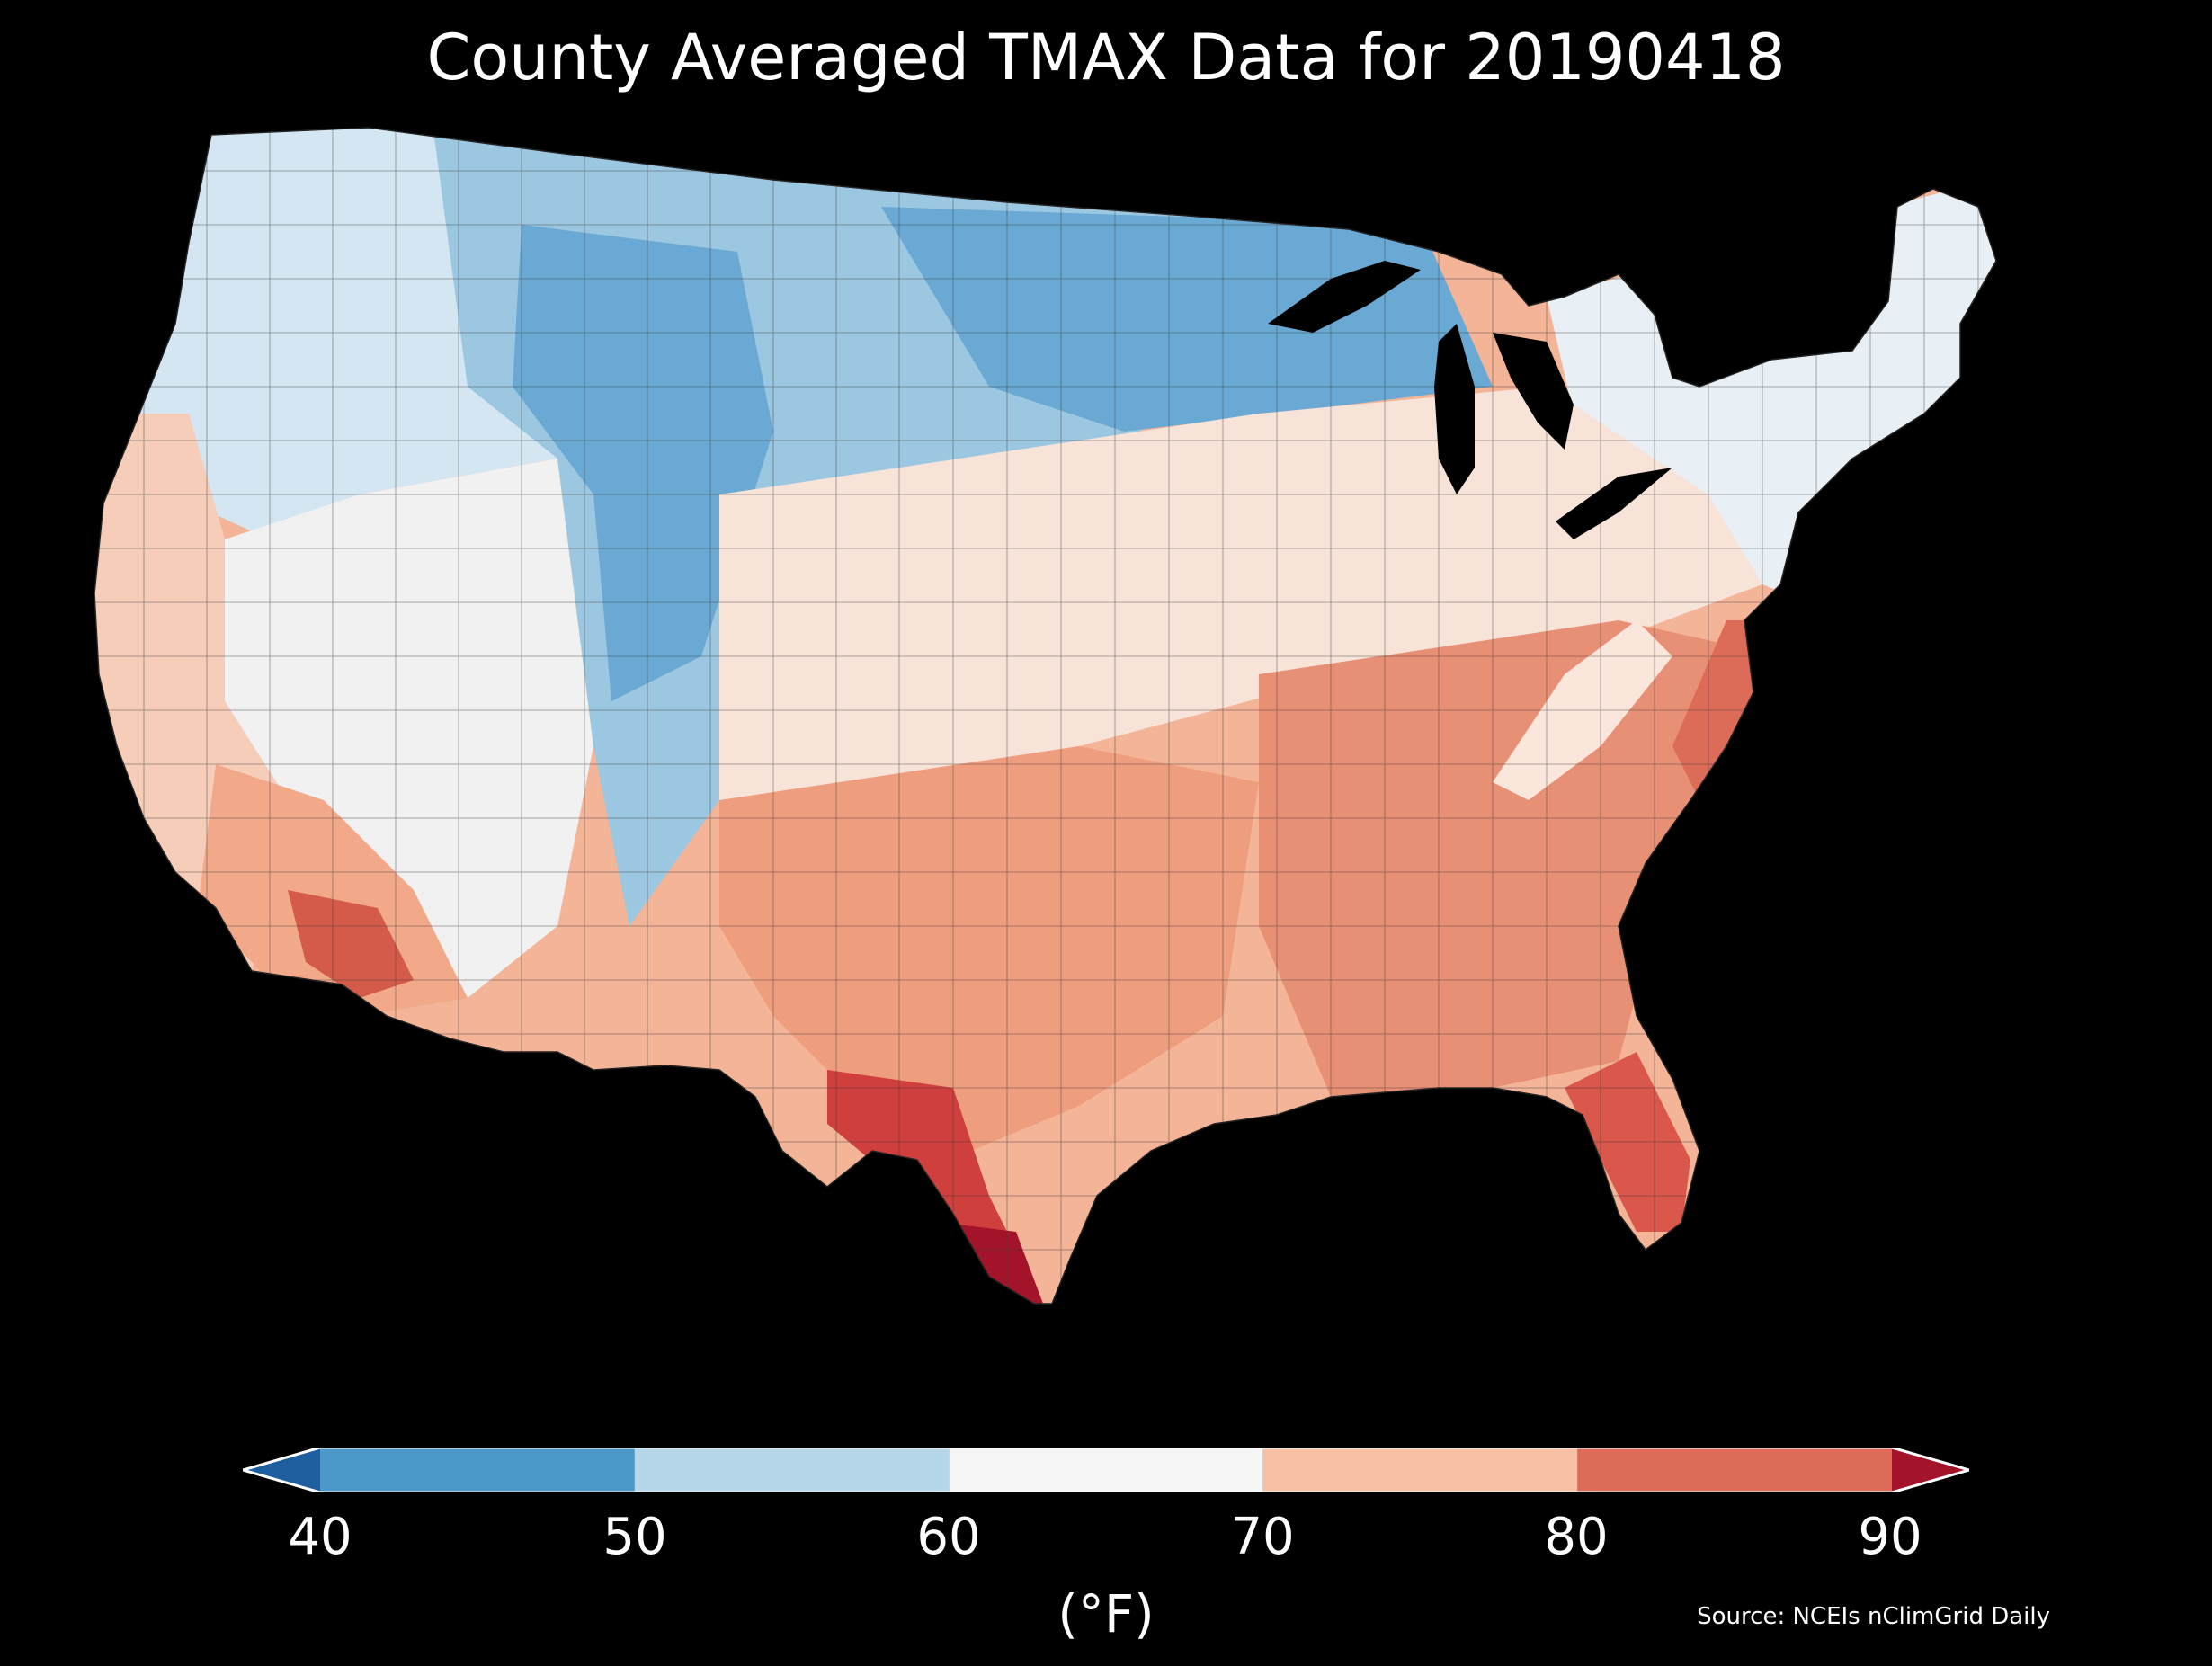  Describe the element at coordinates (1519, 858) in the screenshot. I see `region-southeast` at that location.